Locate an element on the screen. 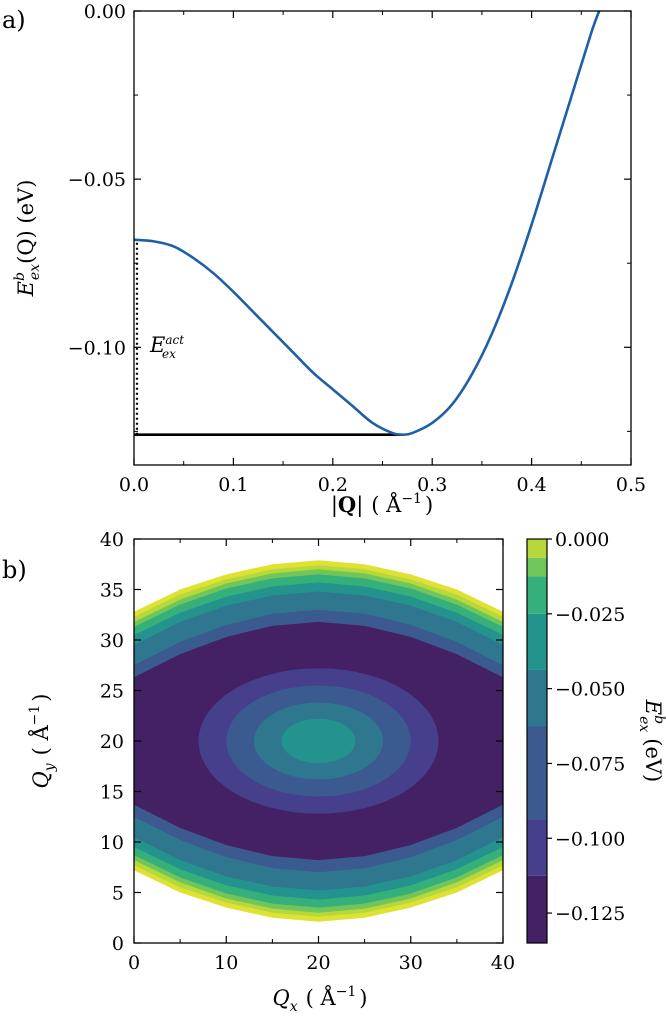  colorbar-tick-label: 0.000 is located at coordinates (582, 540).